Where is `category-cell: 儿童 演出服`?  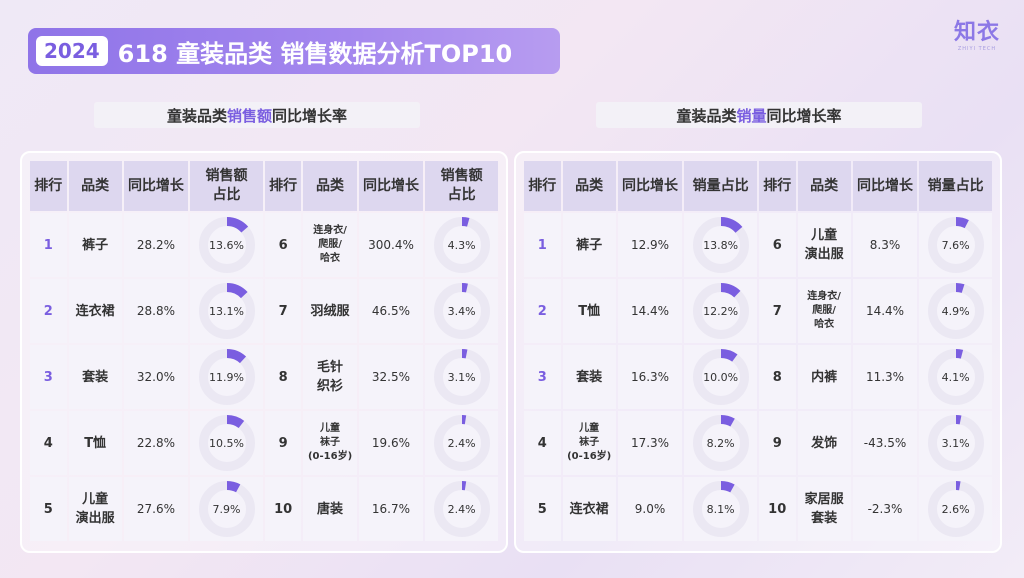
category-cell: 儿童 演出服 is located at coordinates (824, 245).